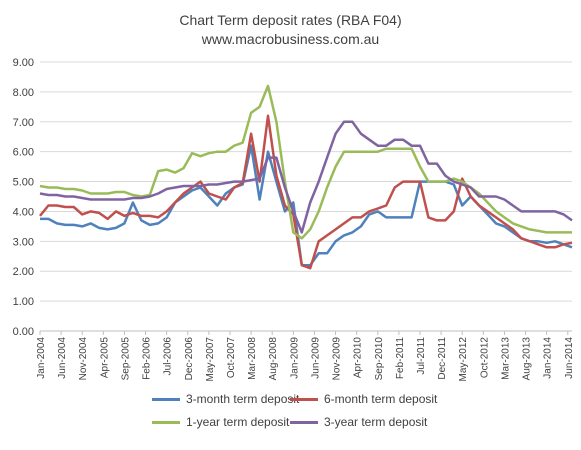 The image size is (581, 450). What do you see at coordinates (23, 212) in the screenshot?
I see `y-tick-label: 4.00` at bounding box center [23, 212].